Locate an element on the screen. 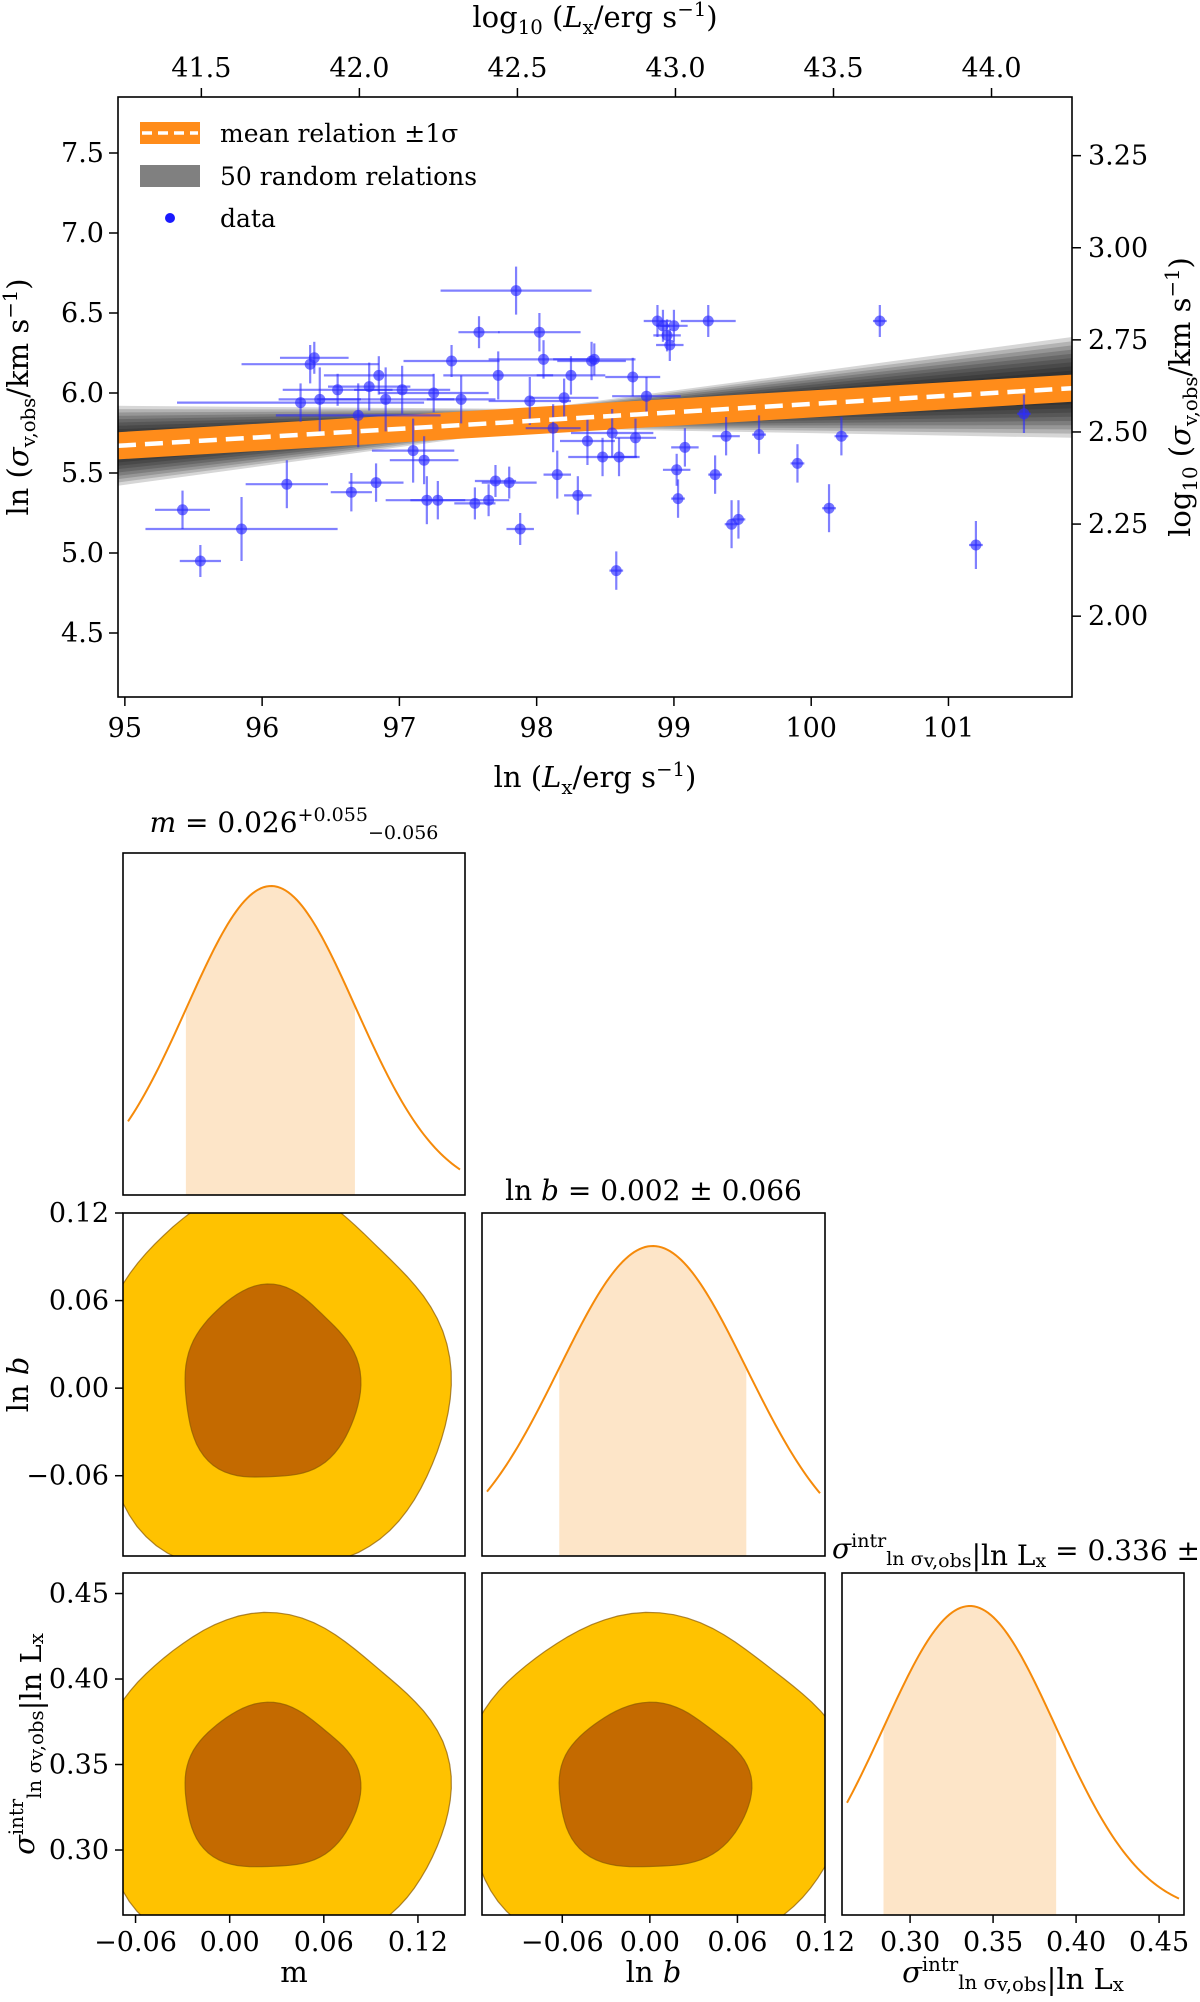 The height and width of the screenshot is (2002, 1200). legend-swatch-data is located at coordinates (170, 218).